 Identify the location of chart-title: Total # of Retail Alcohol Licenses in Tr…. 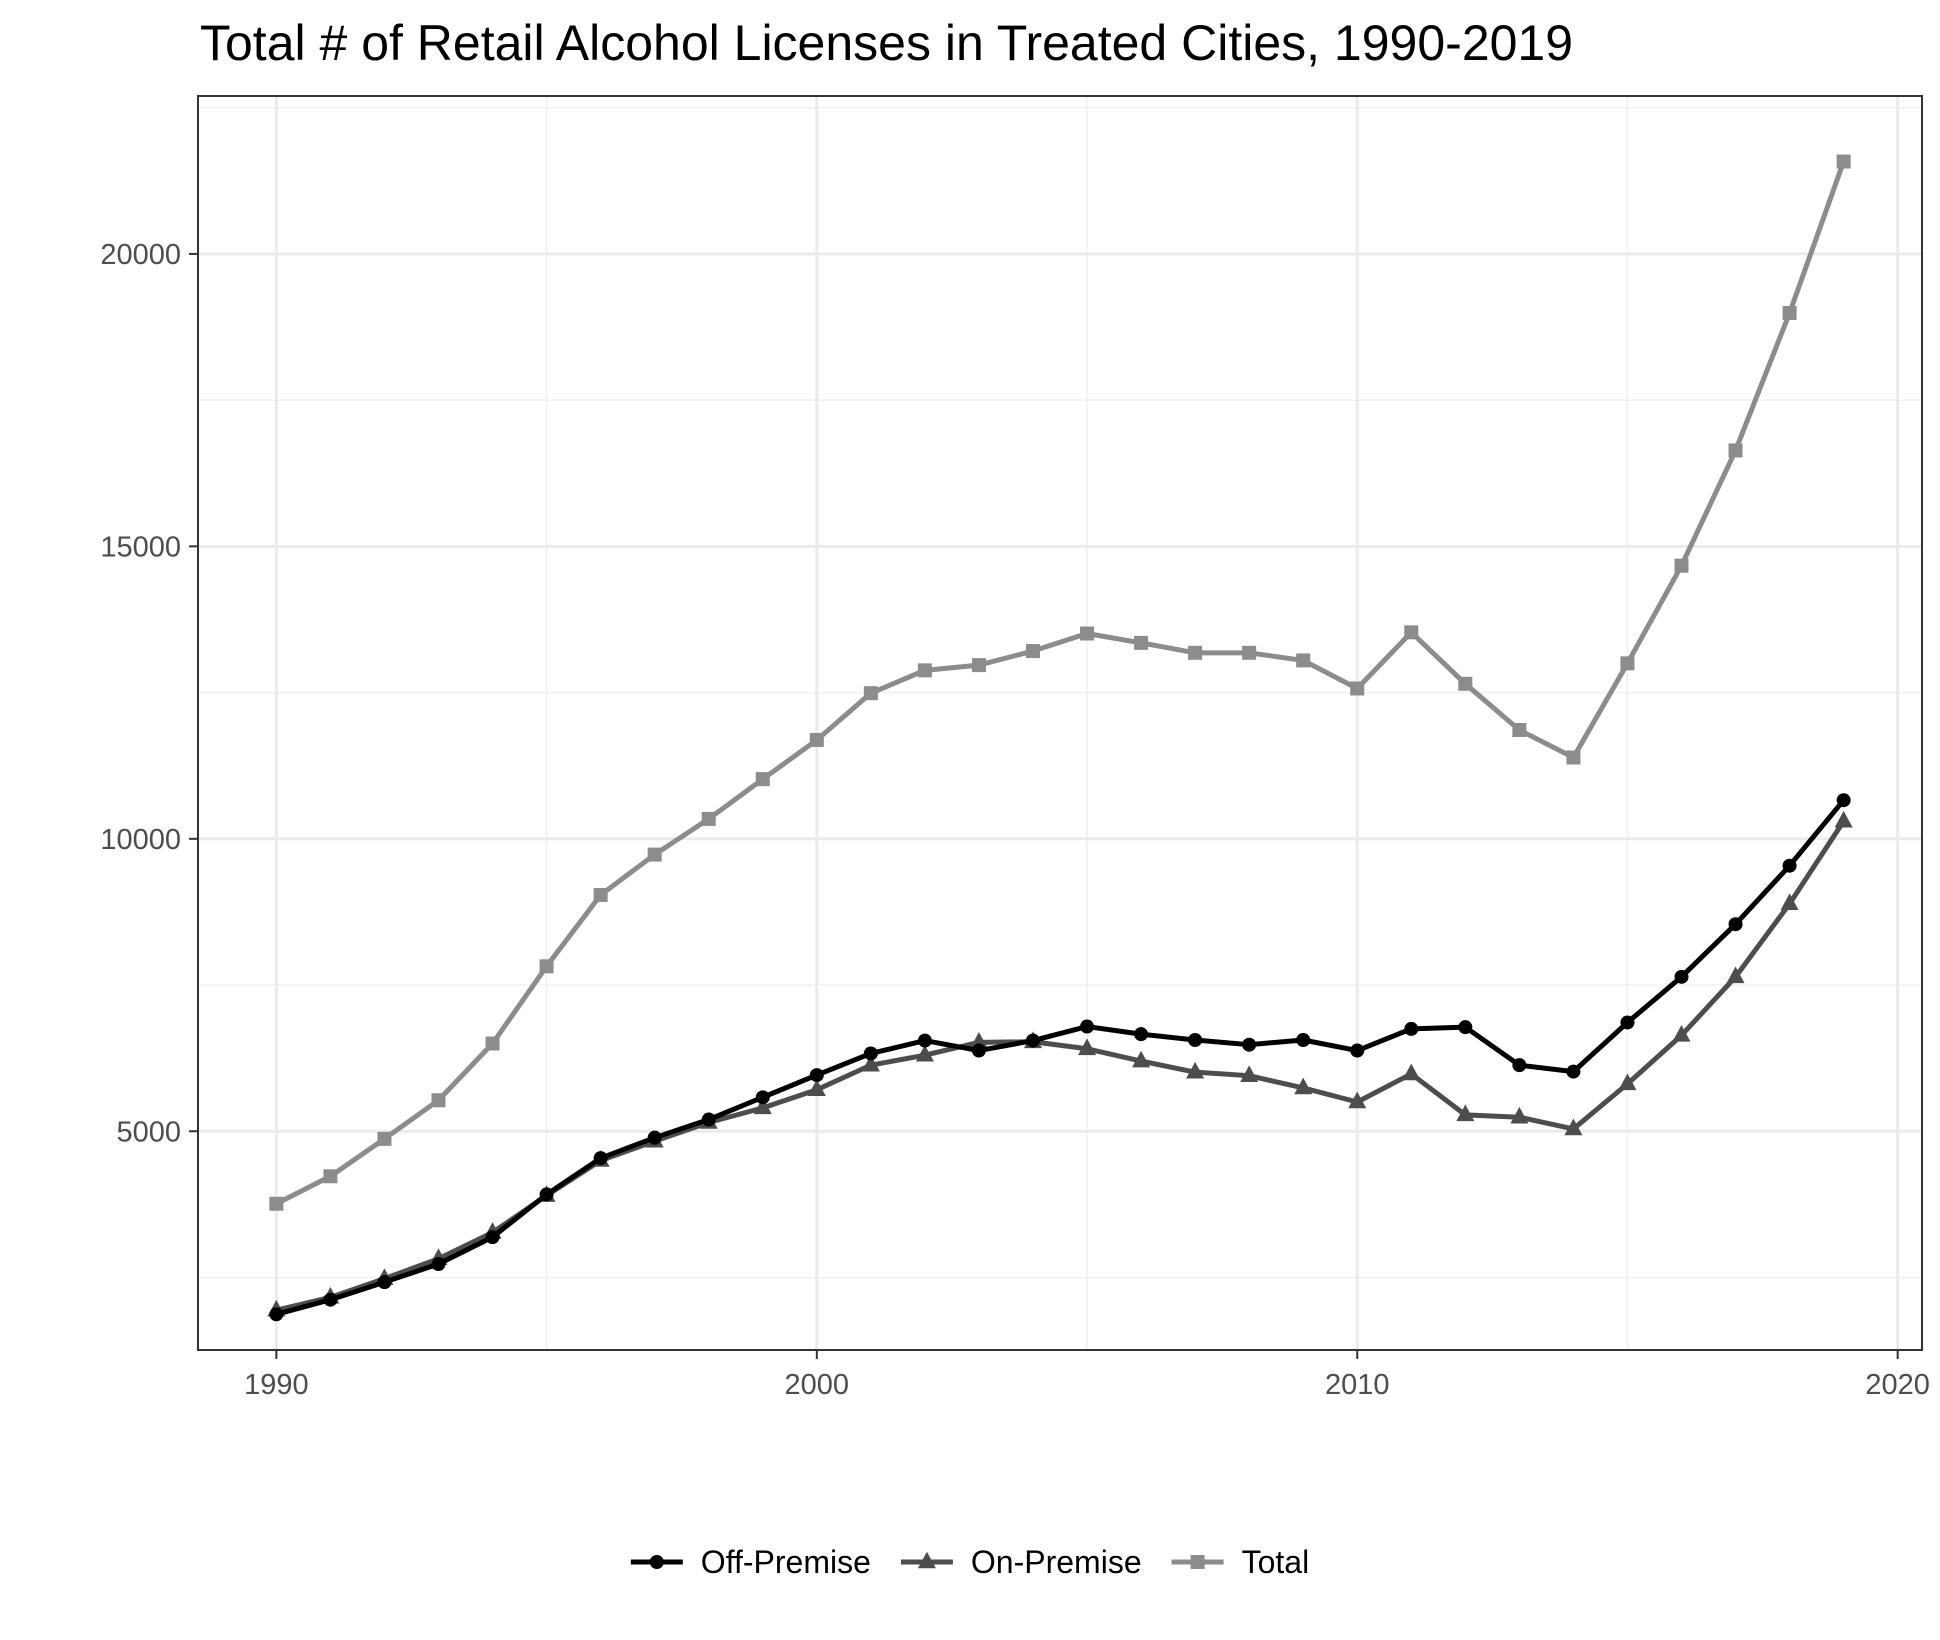
(886, 43).